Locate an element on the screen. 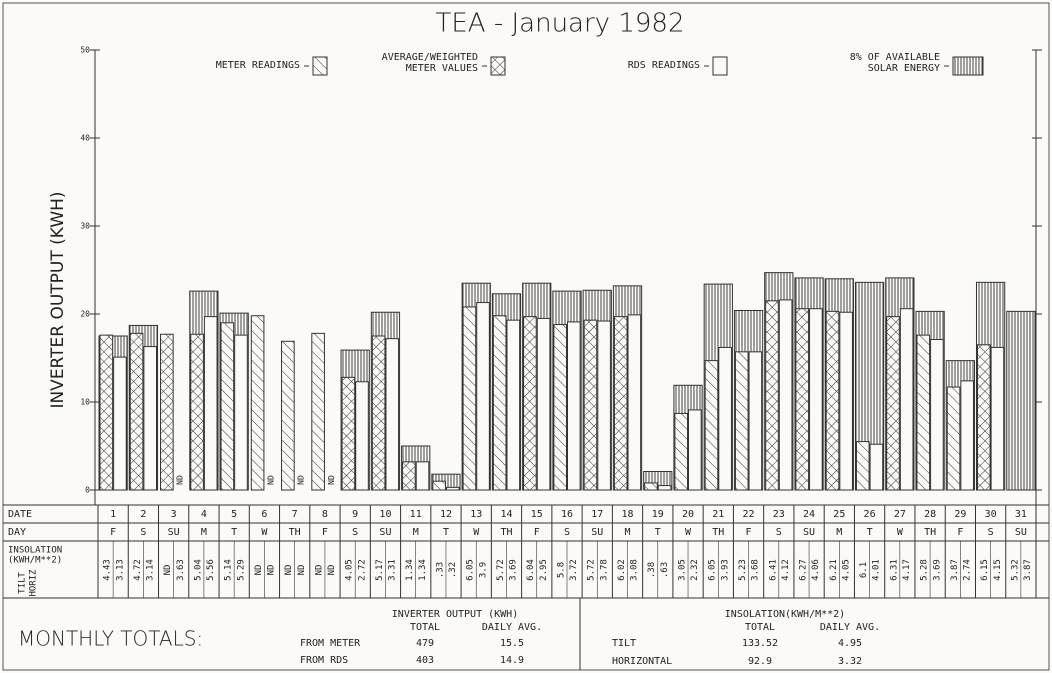 This screenshot has width=1052, height=673. horiz-value: 4.01 is located at coordinates (877, 570).